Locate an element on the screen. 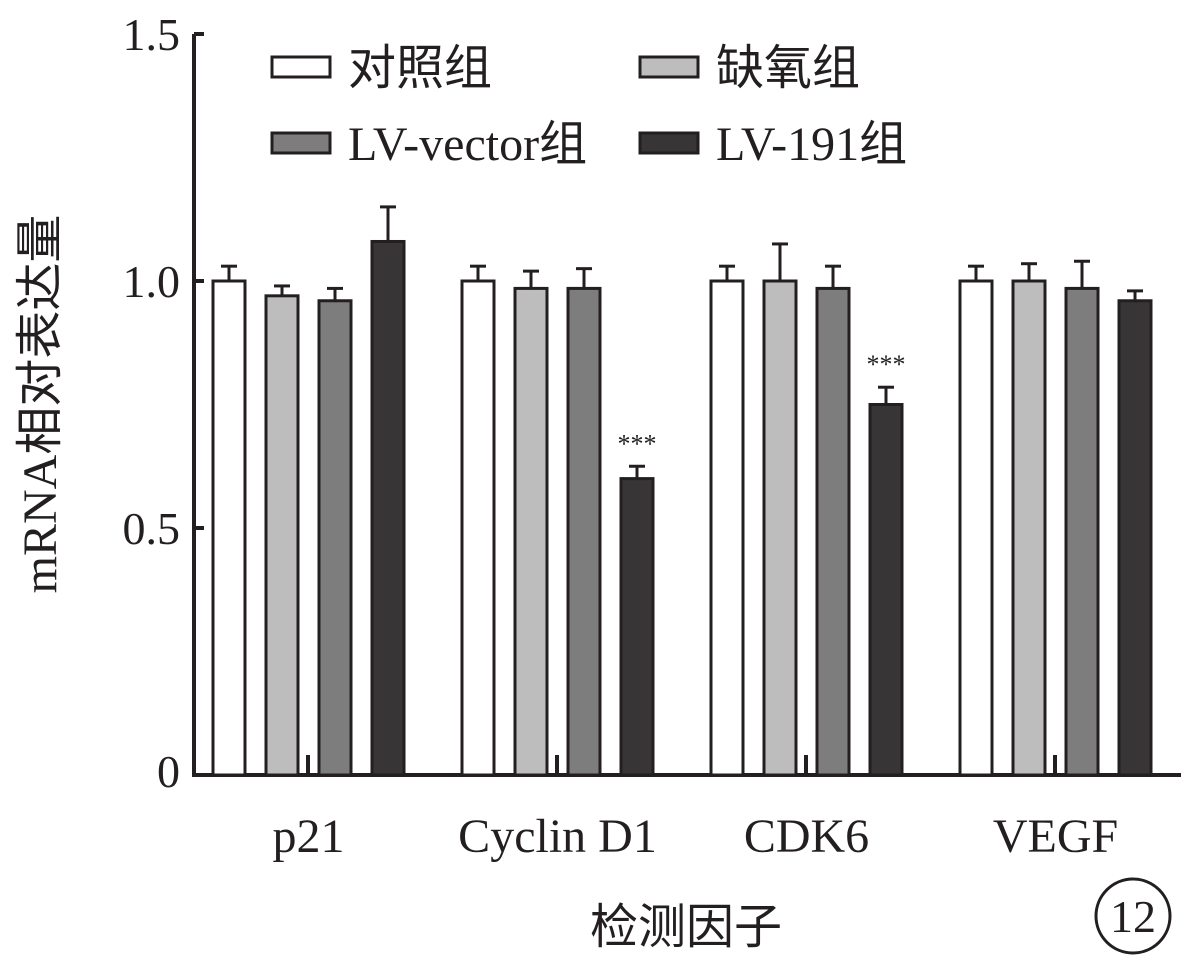 The height and width of the screenshot is (965, 1181). legend-label: LV-191组 is located at coordinates (811, 144).